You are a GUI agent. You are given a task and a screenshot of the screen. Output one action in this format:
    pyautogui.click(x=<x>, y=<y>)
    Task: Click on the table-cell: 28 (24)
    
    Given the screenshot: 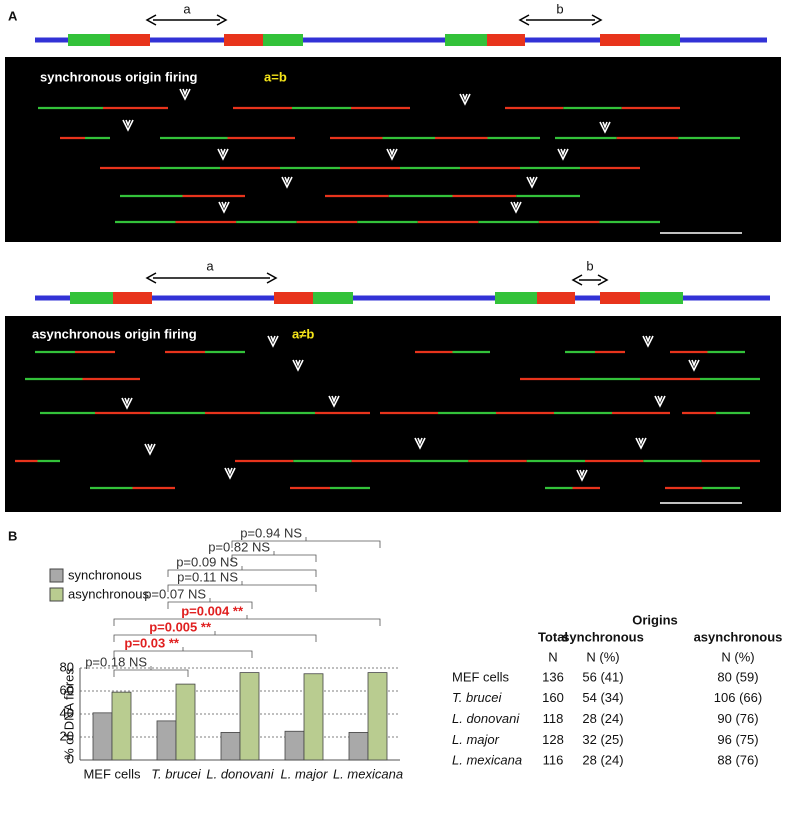 What is the action you would take?
    pyautogui.click(x=602, y=718)
    